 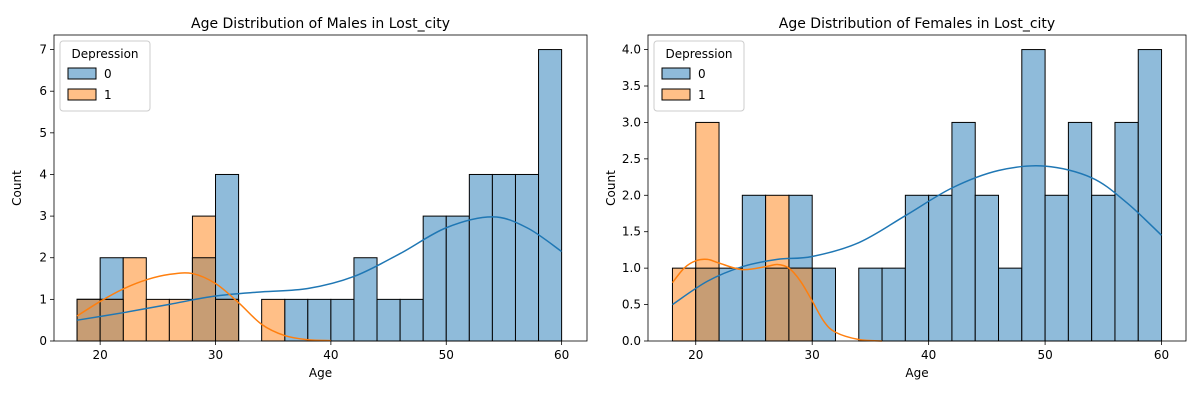 What do you see at coordinates (631, 268) in the screenshot?
I see `y-tick-label: 1.0` at bounding box center [631, 268].